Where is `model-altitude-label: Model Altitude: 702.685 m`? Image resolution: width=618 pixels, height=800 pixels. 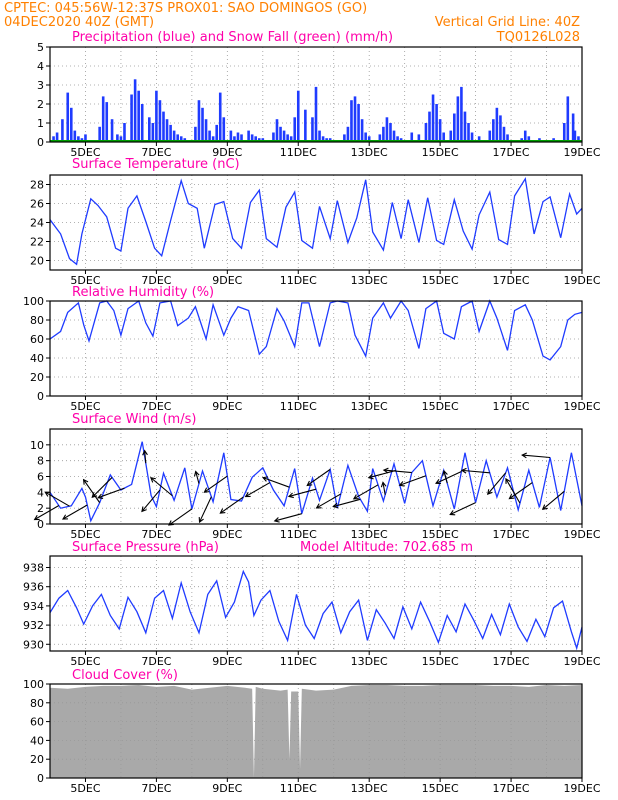
model-altitude-label: Model Altitude: 702.685 m is located at coordinates (386, 547).